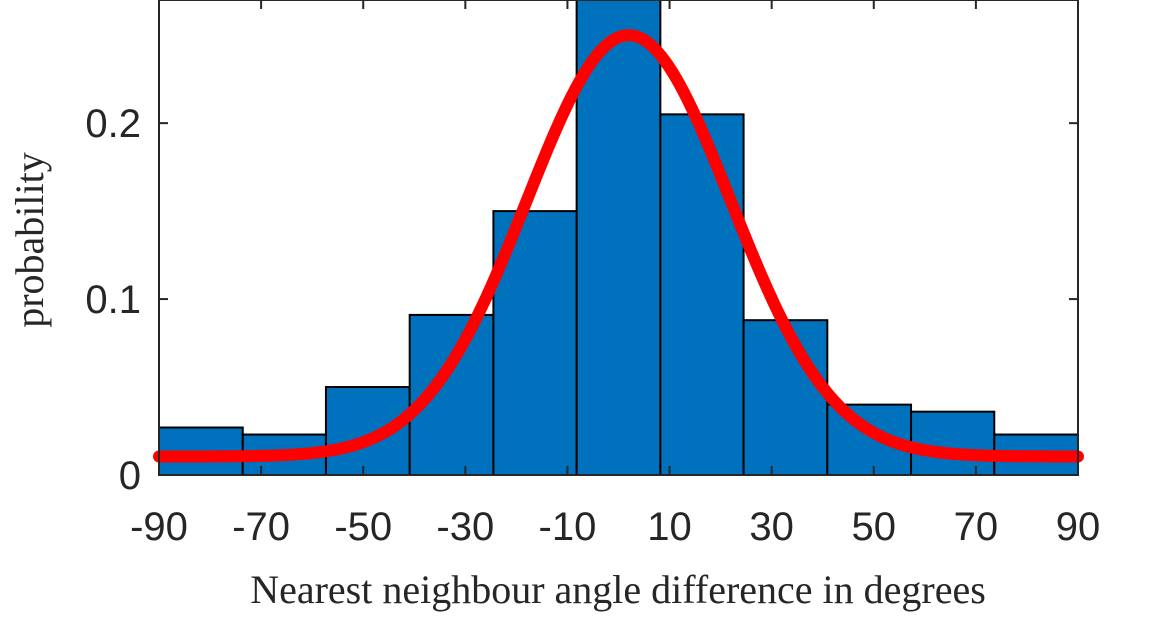 This screenshot has width=1160, height=618. What do you see at coordinates (568, 527) in the screenshot?
I see `x-tick-label: -10` at bounding box center [568, 527].